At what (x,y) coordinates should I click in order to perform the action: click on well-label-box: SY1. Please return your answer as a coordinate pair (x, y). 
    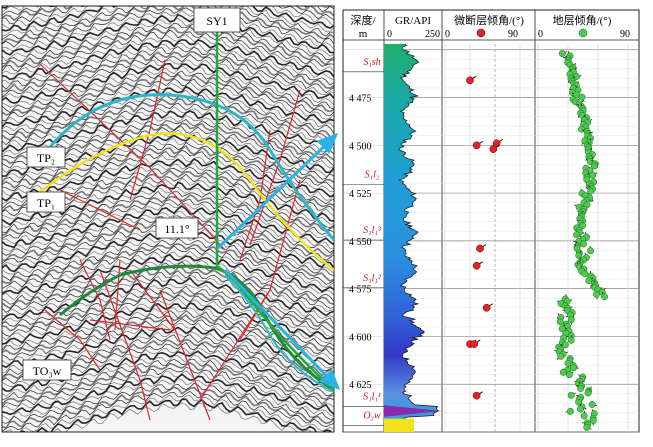
    Looking at the image, I should click on (217, 20).